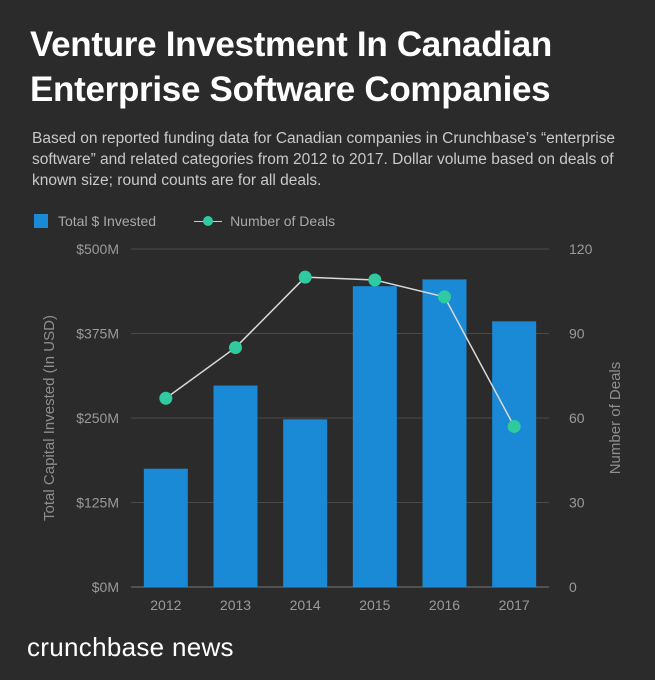 The width and height of the screenshot is (655, 680). Describe the element at coordinates (208, 221) in the screenshot. I see `legend-line-marker` at that location.